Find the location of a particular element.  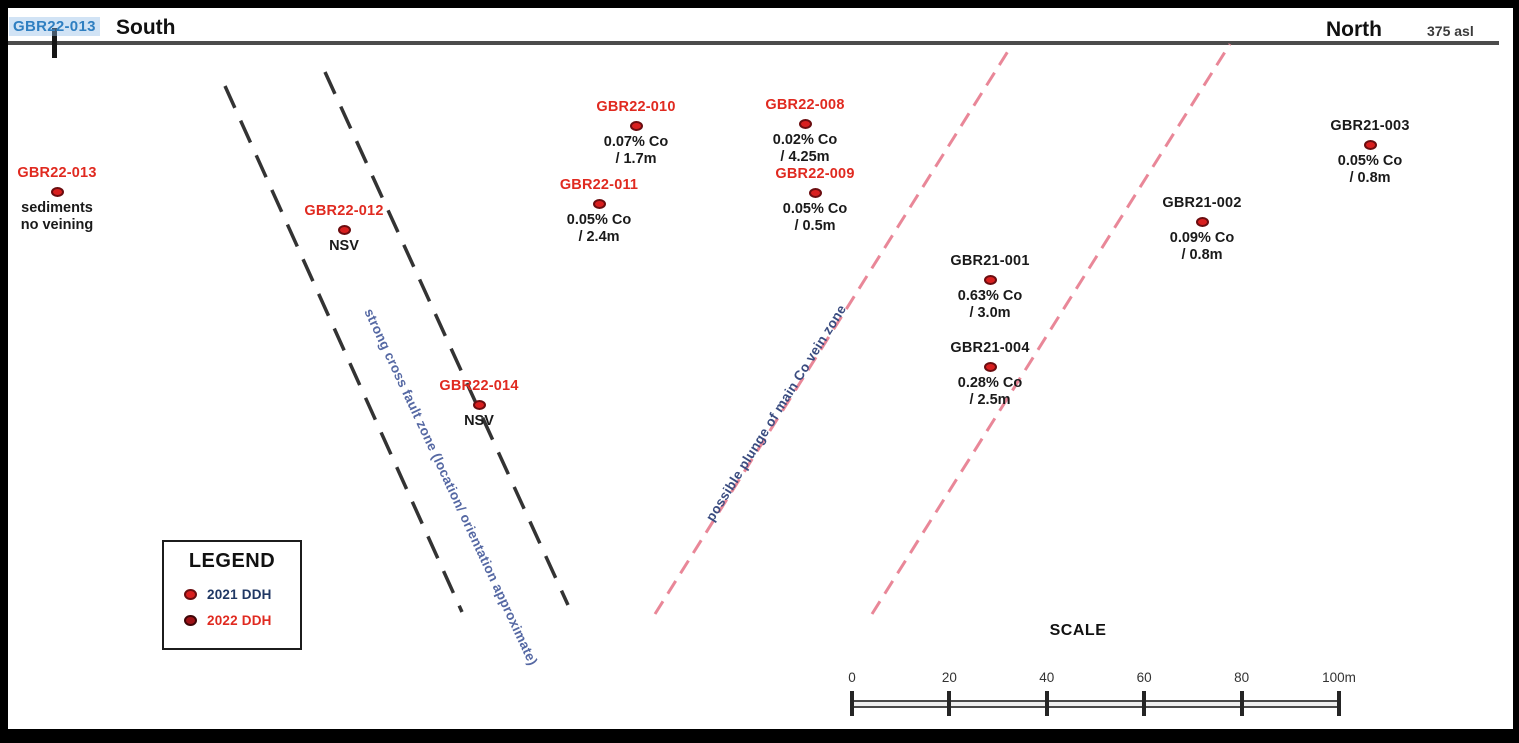

drill-hole-notes: 0.63% Co/ 3.0m is located at coordinates (990, 305).